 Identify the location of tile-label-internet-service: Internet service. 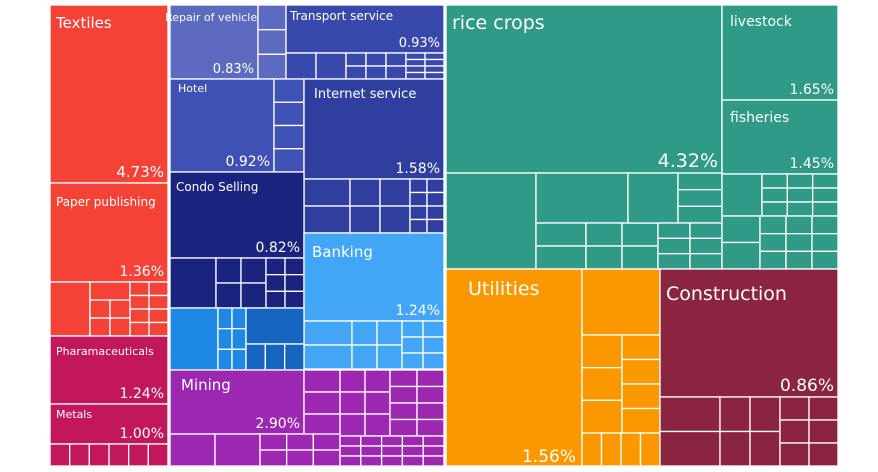
(365, 94).